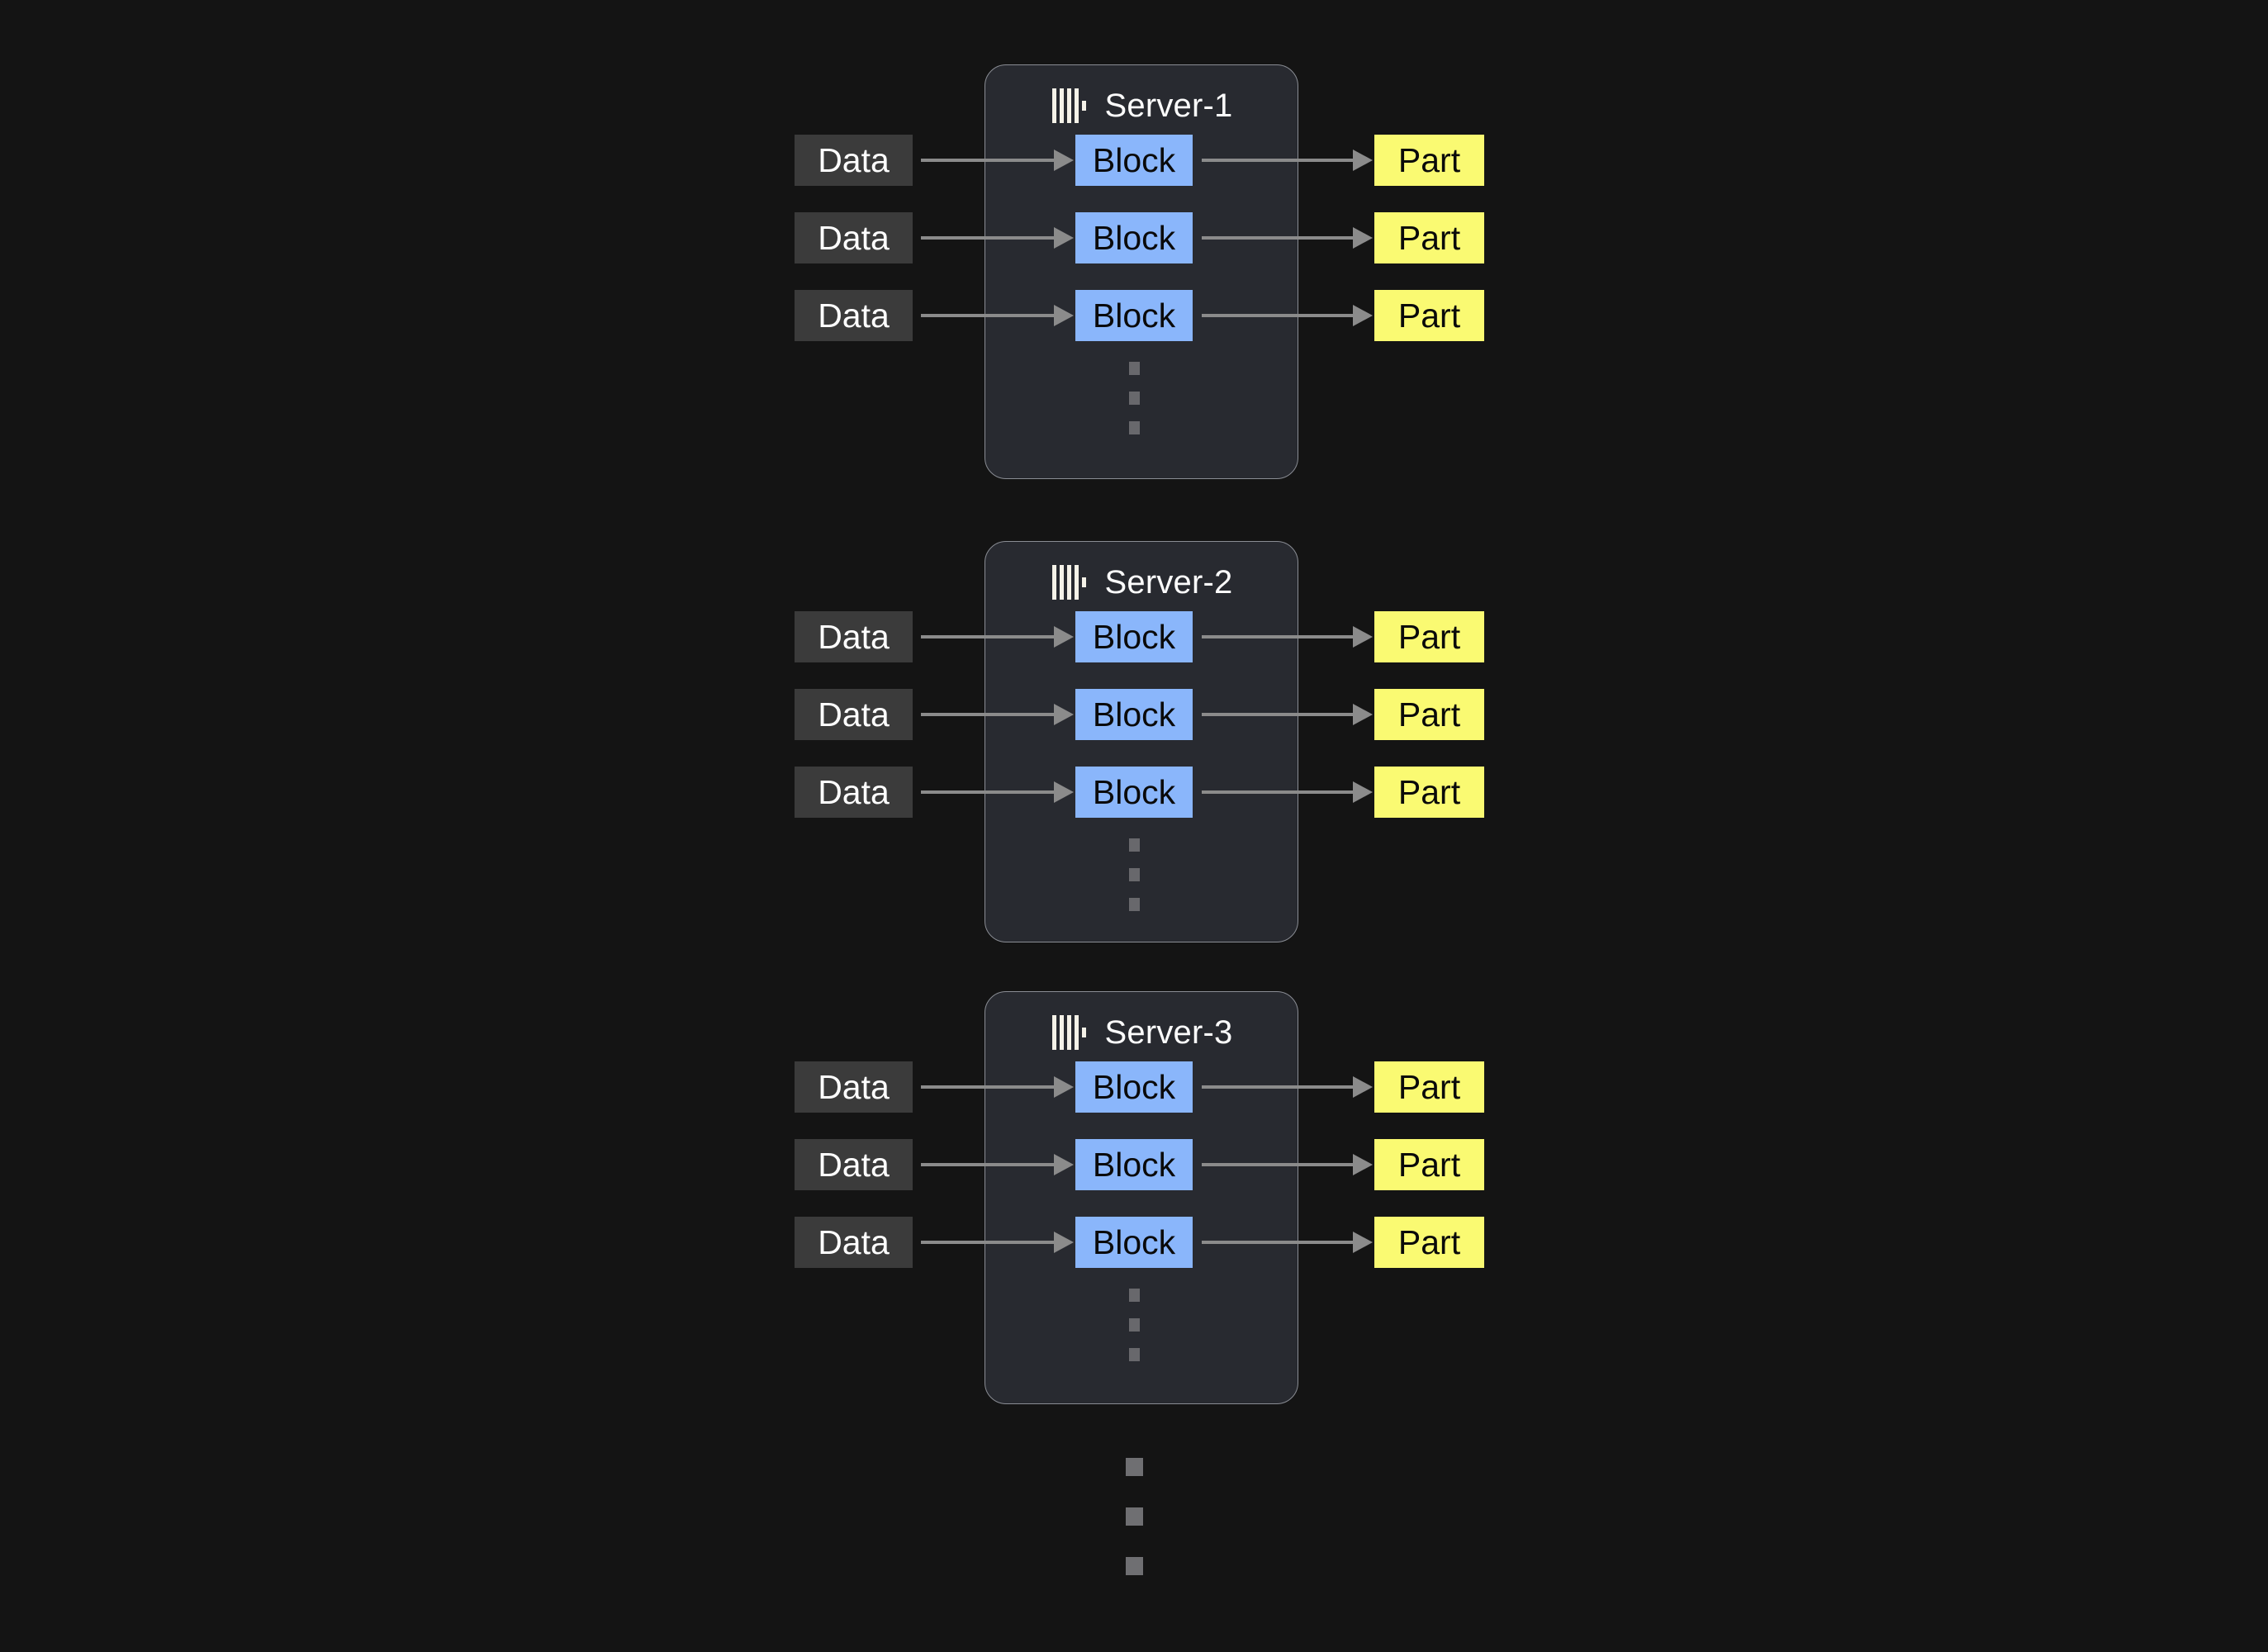 The width and height of the screenshot is (2268, 1652). I want to click on server-title: Server-2, so click(1168, 582).